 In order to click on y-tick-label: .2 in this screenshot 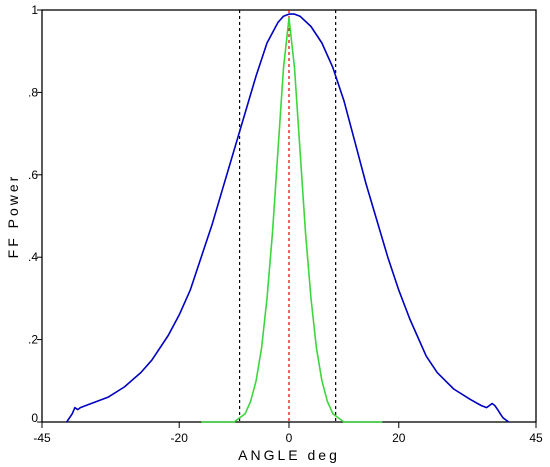, I will do `click(33, 340)`.